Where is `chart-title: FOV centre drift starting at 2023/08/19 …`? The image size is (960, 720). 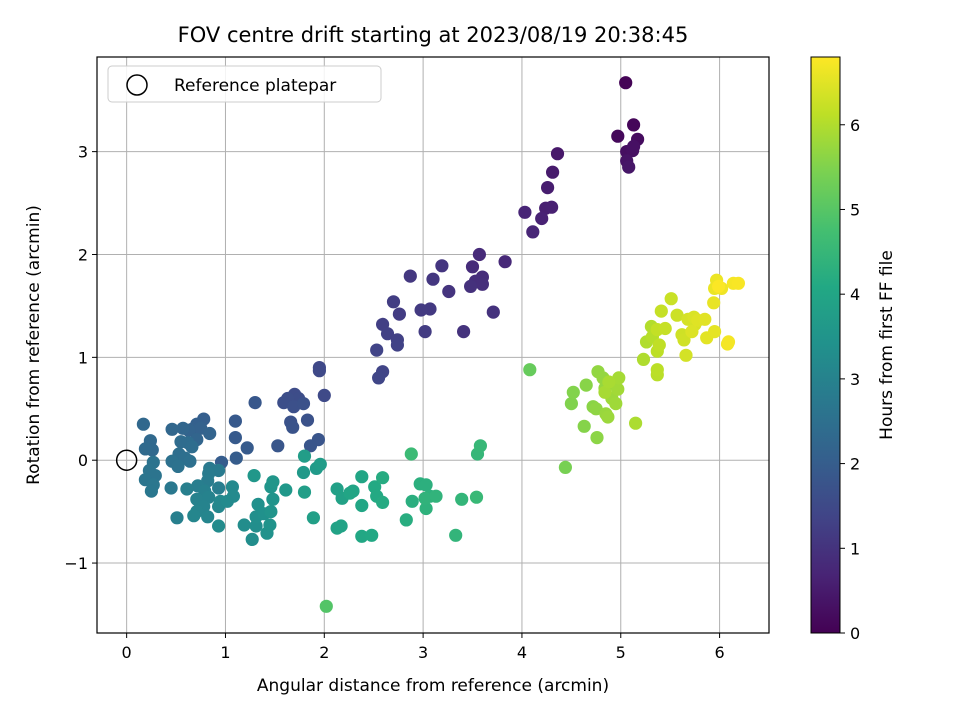 chart-title: FOV centre drift starting at 2023/08/19 … is located at coordinates (433, 35).